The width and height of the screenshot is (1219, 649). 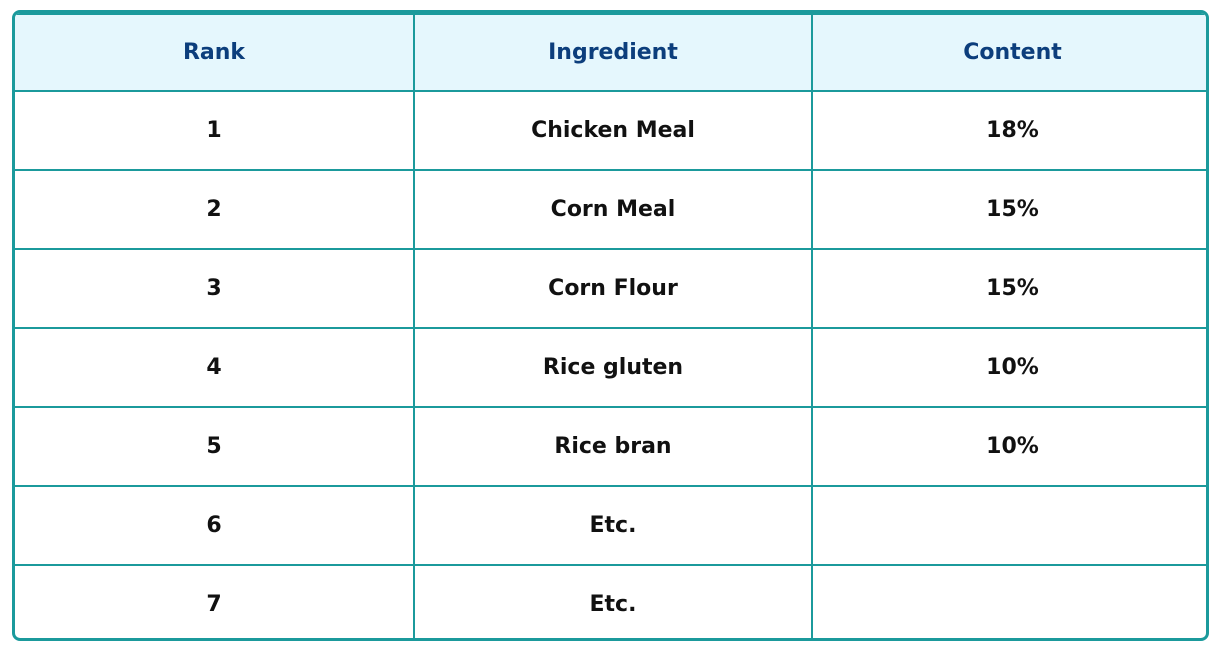 What do you see at coordinates (613, 446) in the screenshot?
I see `table-cell: Rice bran` at bounding box center [613, 446].